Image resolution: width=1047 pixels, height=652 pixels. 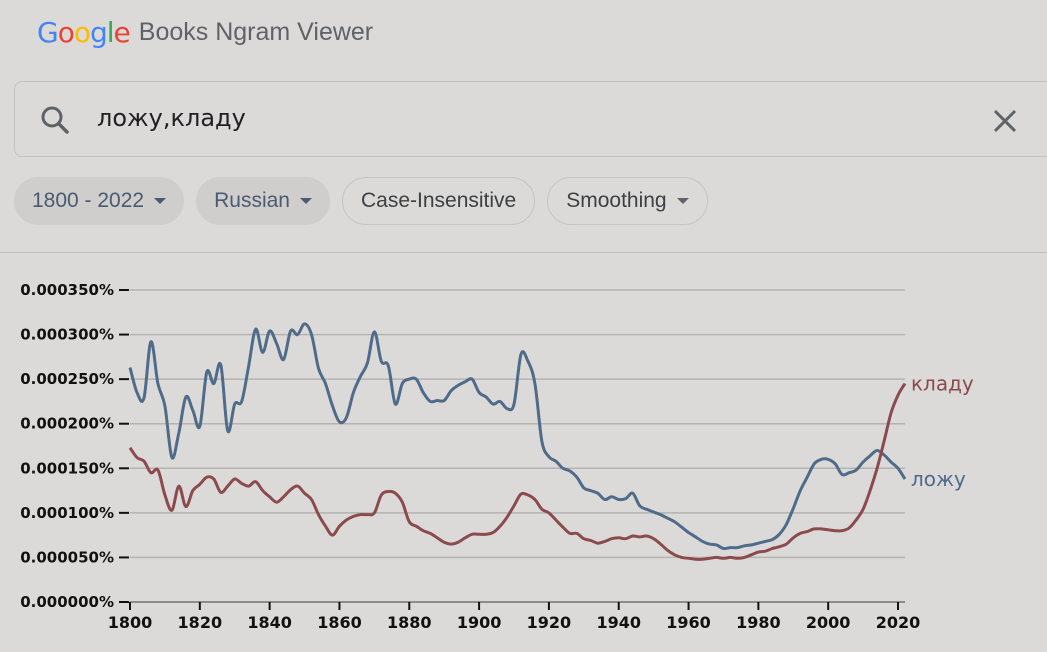 What do you see at coordinates (88, 200) in the screenshot?
I see `year-range-label: 1800 - 2022` at bounding box center [88, 200].